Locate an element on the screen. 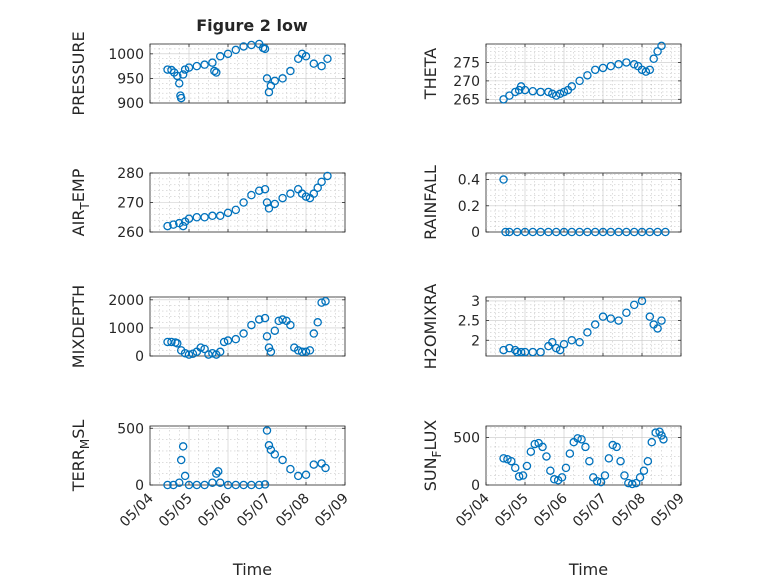 This screenshot has width=778, height=588. y-tick-label: 1000 is located at coordinates (126, 329).